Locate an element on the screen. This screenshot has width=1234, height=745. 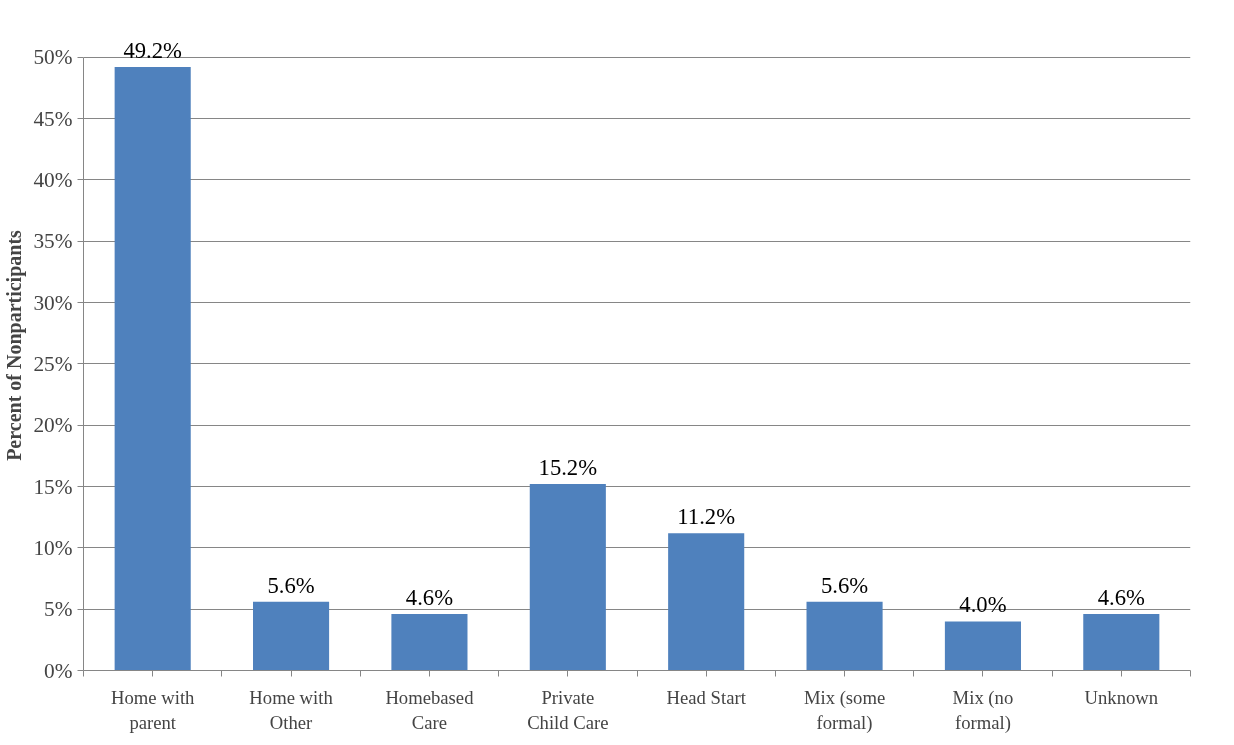
data-label: 11.2% is located at coordinates (706, 517).